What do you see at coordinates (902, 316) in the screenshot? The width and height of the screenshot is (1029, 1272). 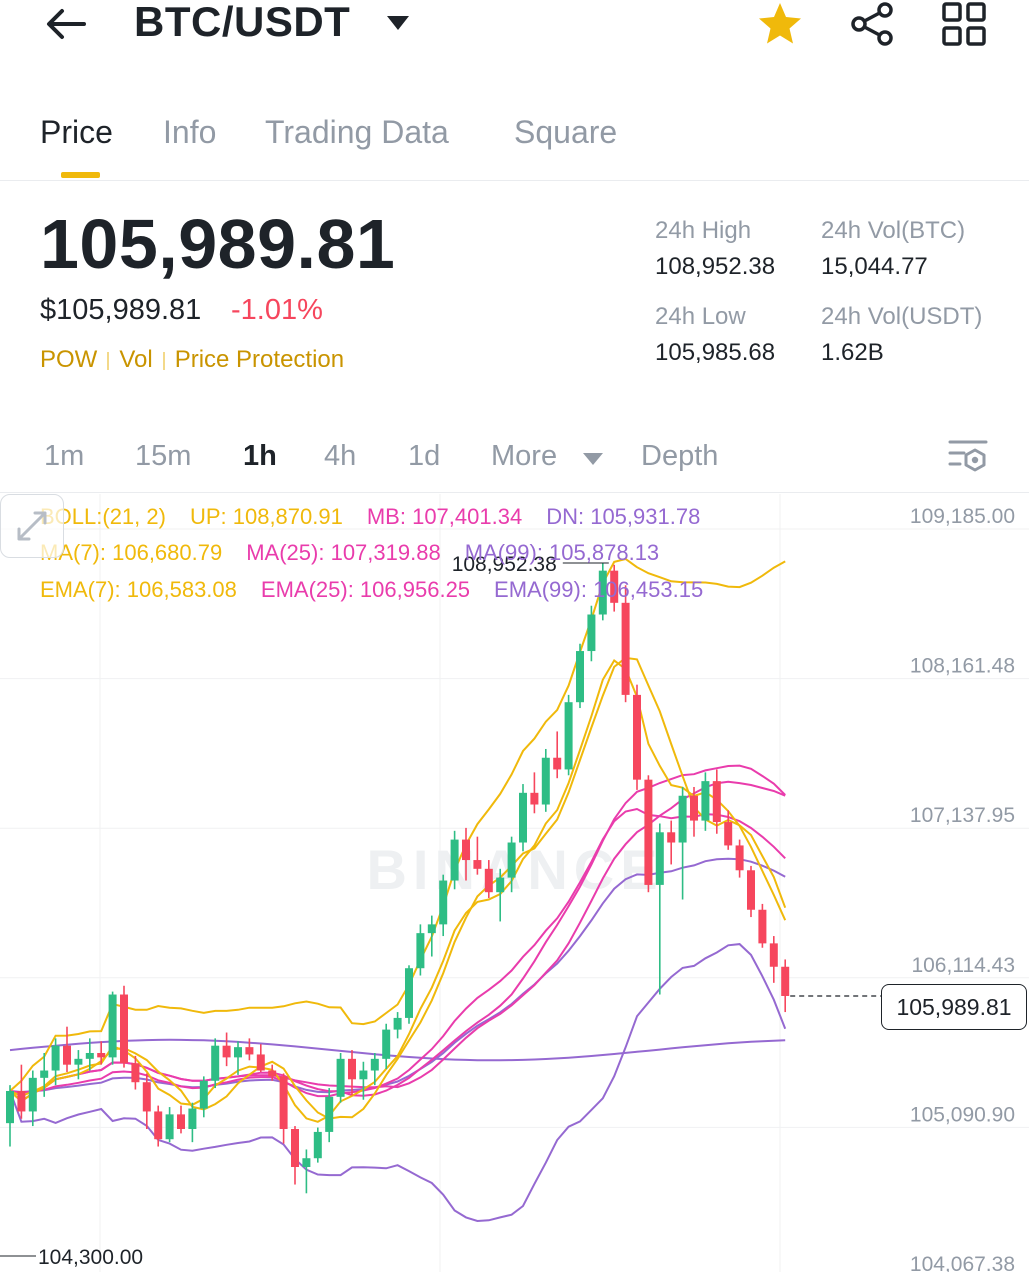 I see `vol-usdt-label: 24h Vol(USDT)` at bounding box center [902, 316].